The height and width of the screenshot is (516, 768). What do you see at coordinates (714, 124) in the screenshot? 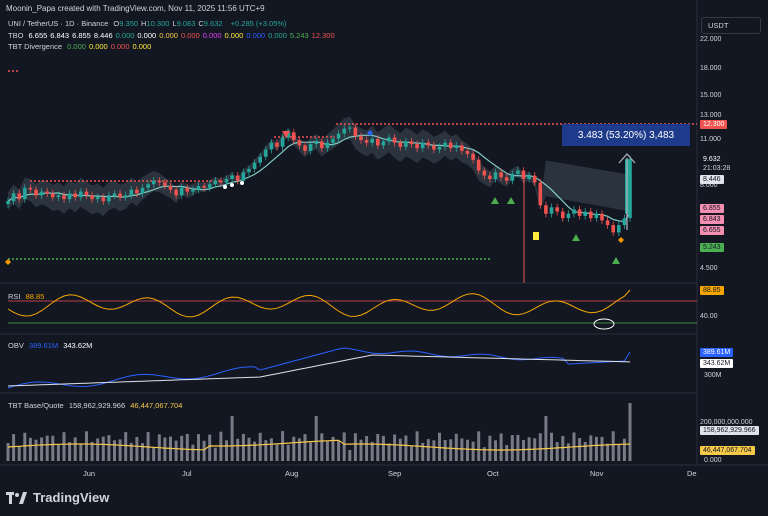
I see `price-tag: 12.300` at bounding box center [714, 124].